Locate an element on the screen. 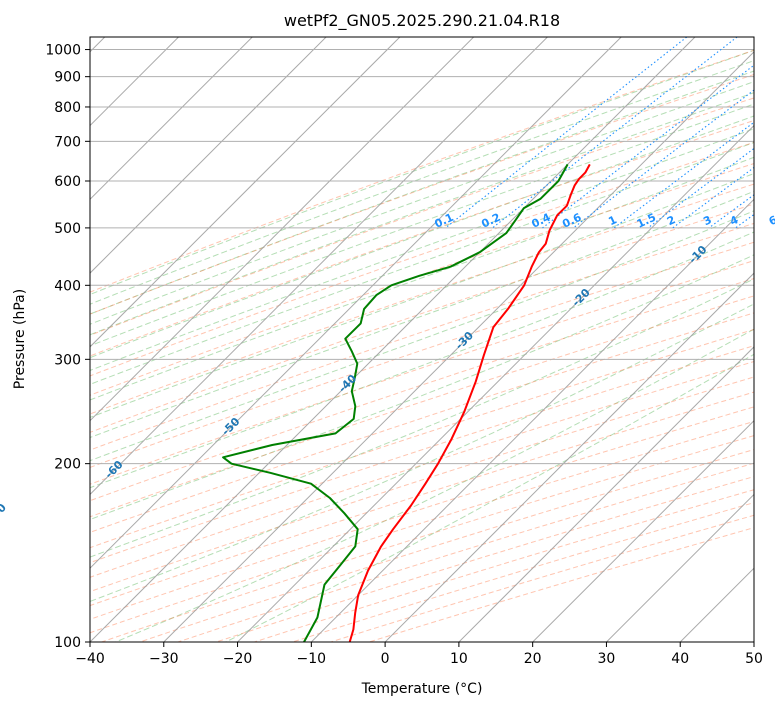 The width and height of the screenshot is (775, 708). x-tick-label: −40 is located at coordinates (90, 659).